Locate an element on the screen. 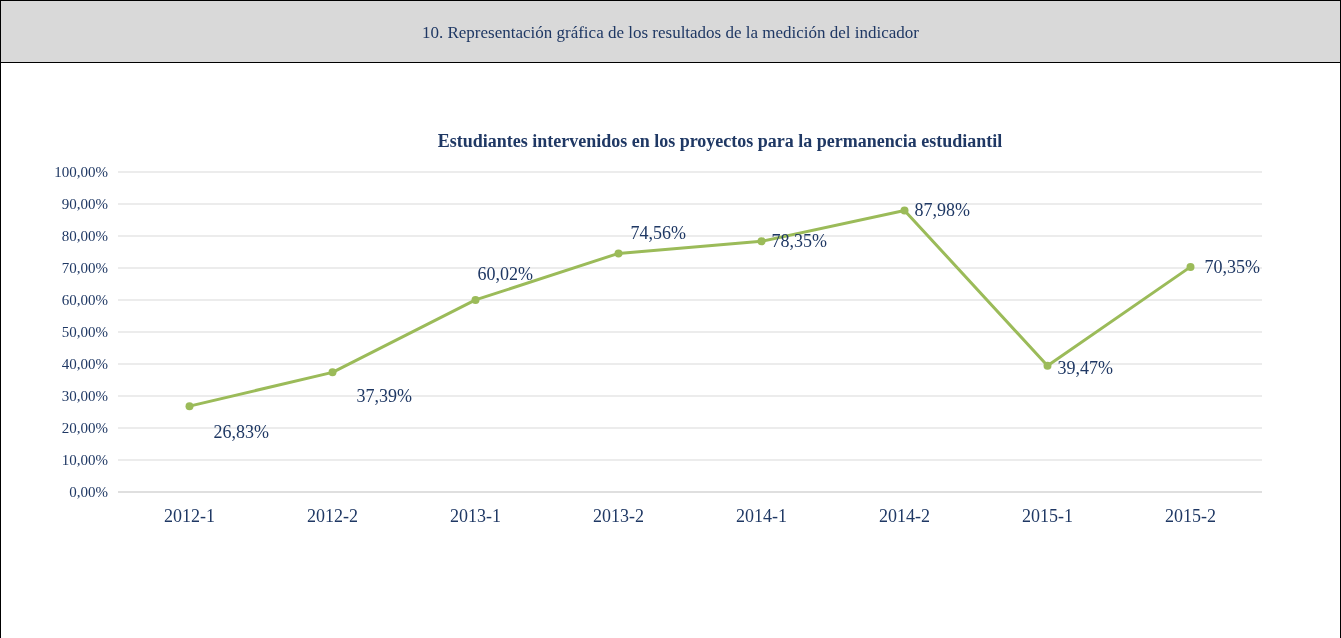  y-tick-label: 30,00% is located at coordinates (84, 396).